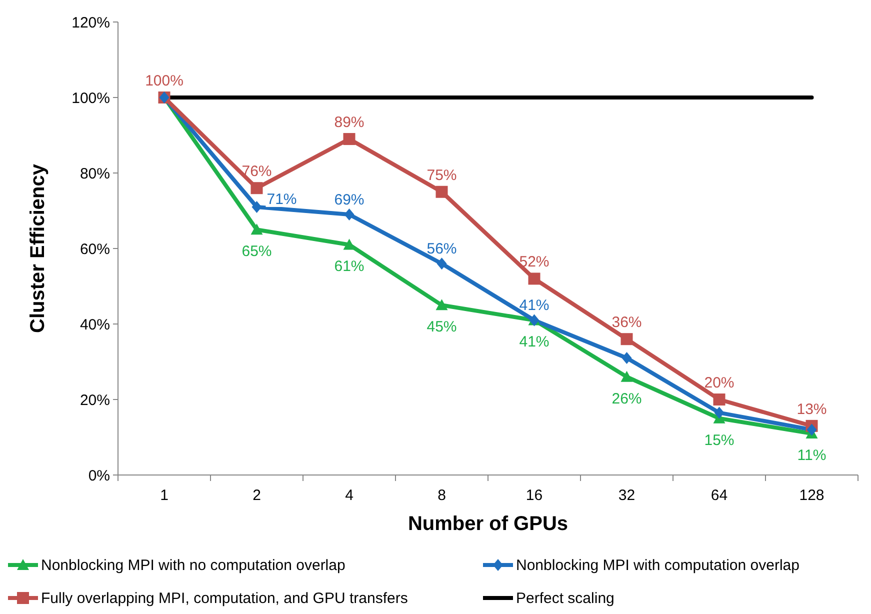  Describe the element at coordinates (719, 495) in the screenshot. I see `x-tick-label: 64` at that location.